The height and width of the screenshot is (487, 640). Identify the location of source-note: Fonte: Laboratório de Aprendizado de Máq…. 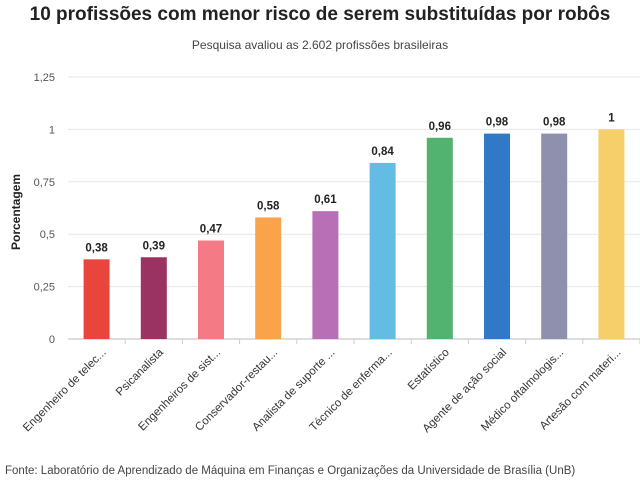
(290, 471).